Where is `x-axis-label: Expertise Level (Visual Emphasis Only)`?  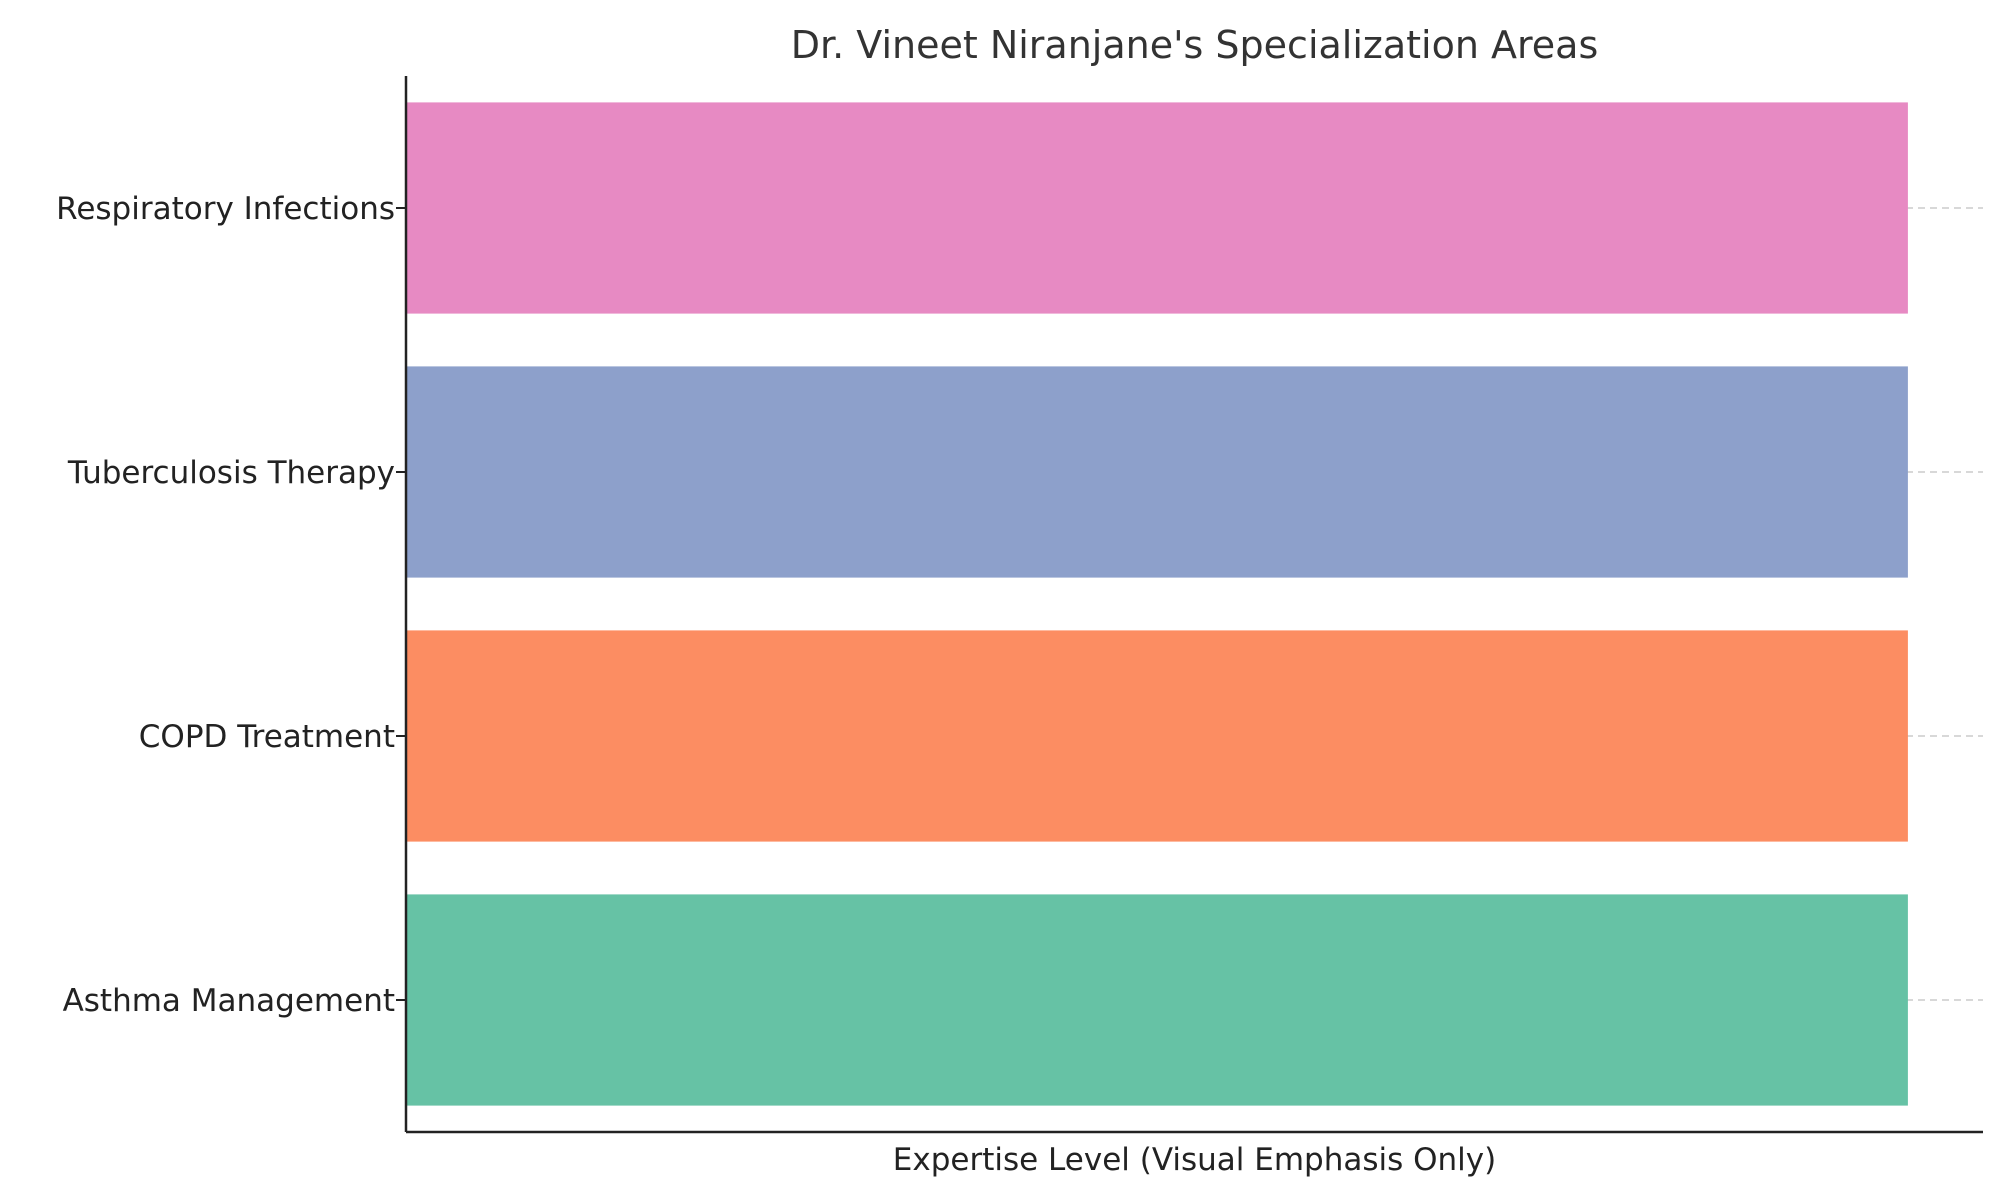 x-axis-label: Expertise Level (Visual Emphasis Only) is located at coordinates (1194, 1160).